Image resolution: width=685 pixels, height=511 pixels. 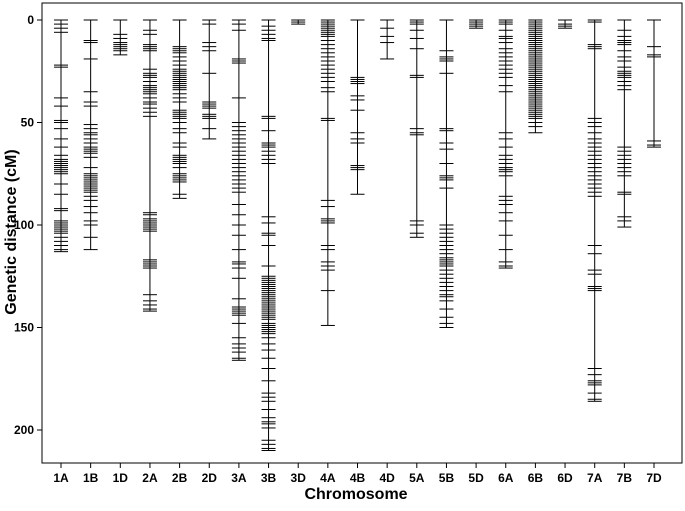 I want to click on y-tick-label: 100, so click(x=24, y=225).